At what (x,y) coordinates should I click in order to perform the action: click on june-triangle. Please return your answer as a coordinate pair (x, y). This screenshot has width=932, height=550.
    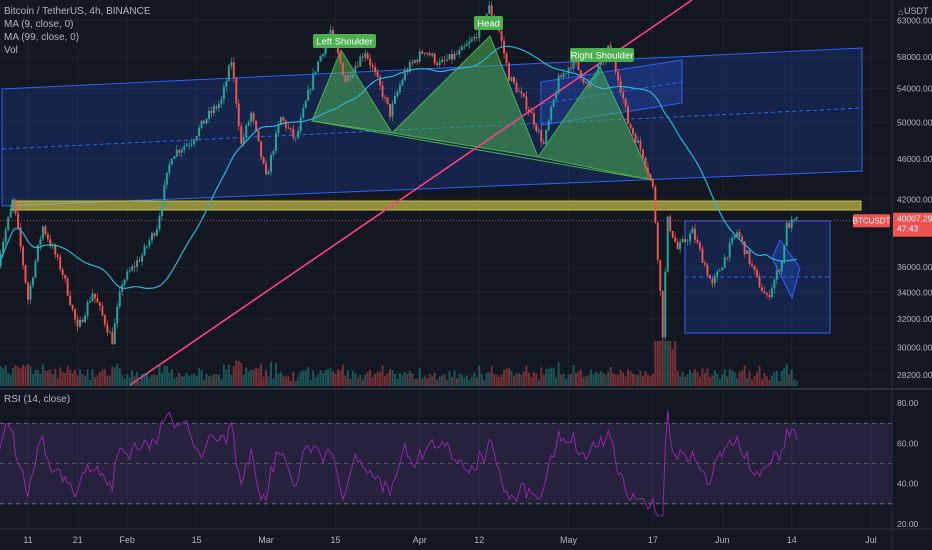
    Looking at the image, I should click on (786, 269).